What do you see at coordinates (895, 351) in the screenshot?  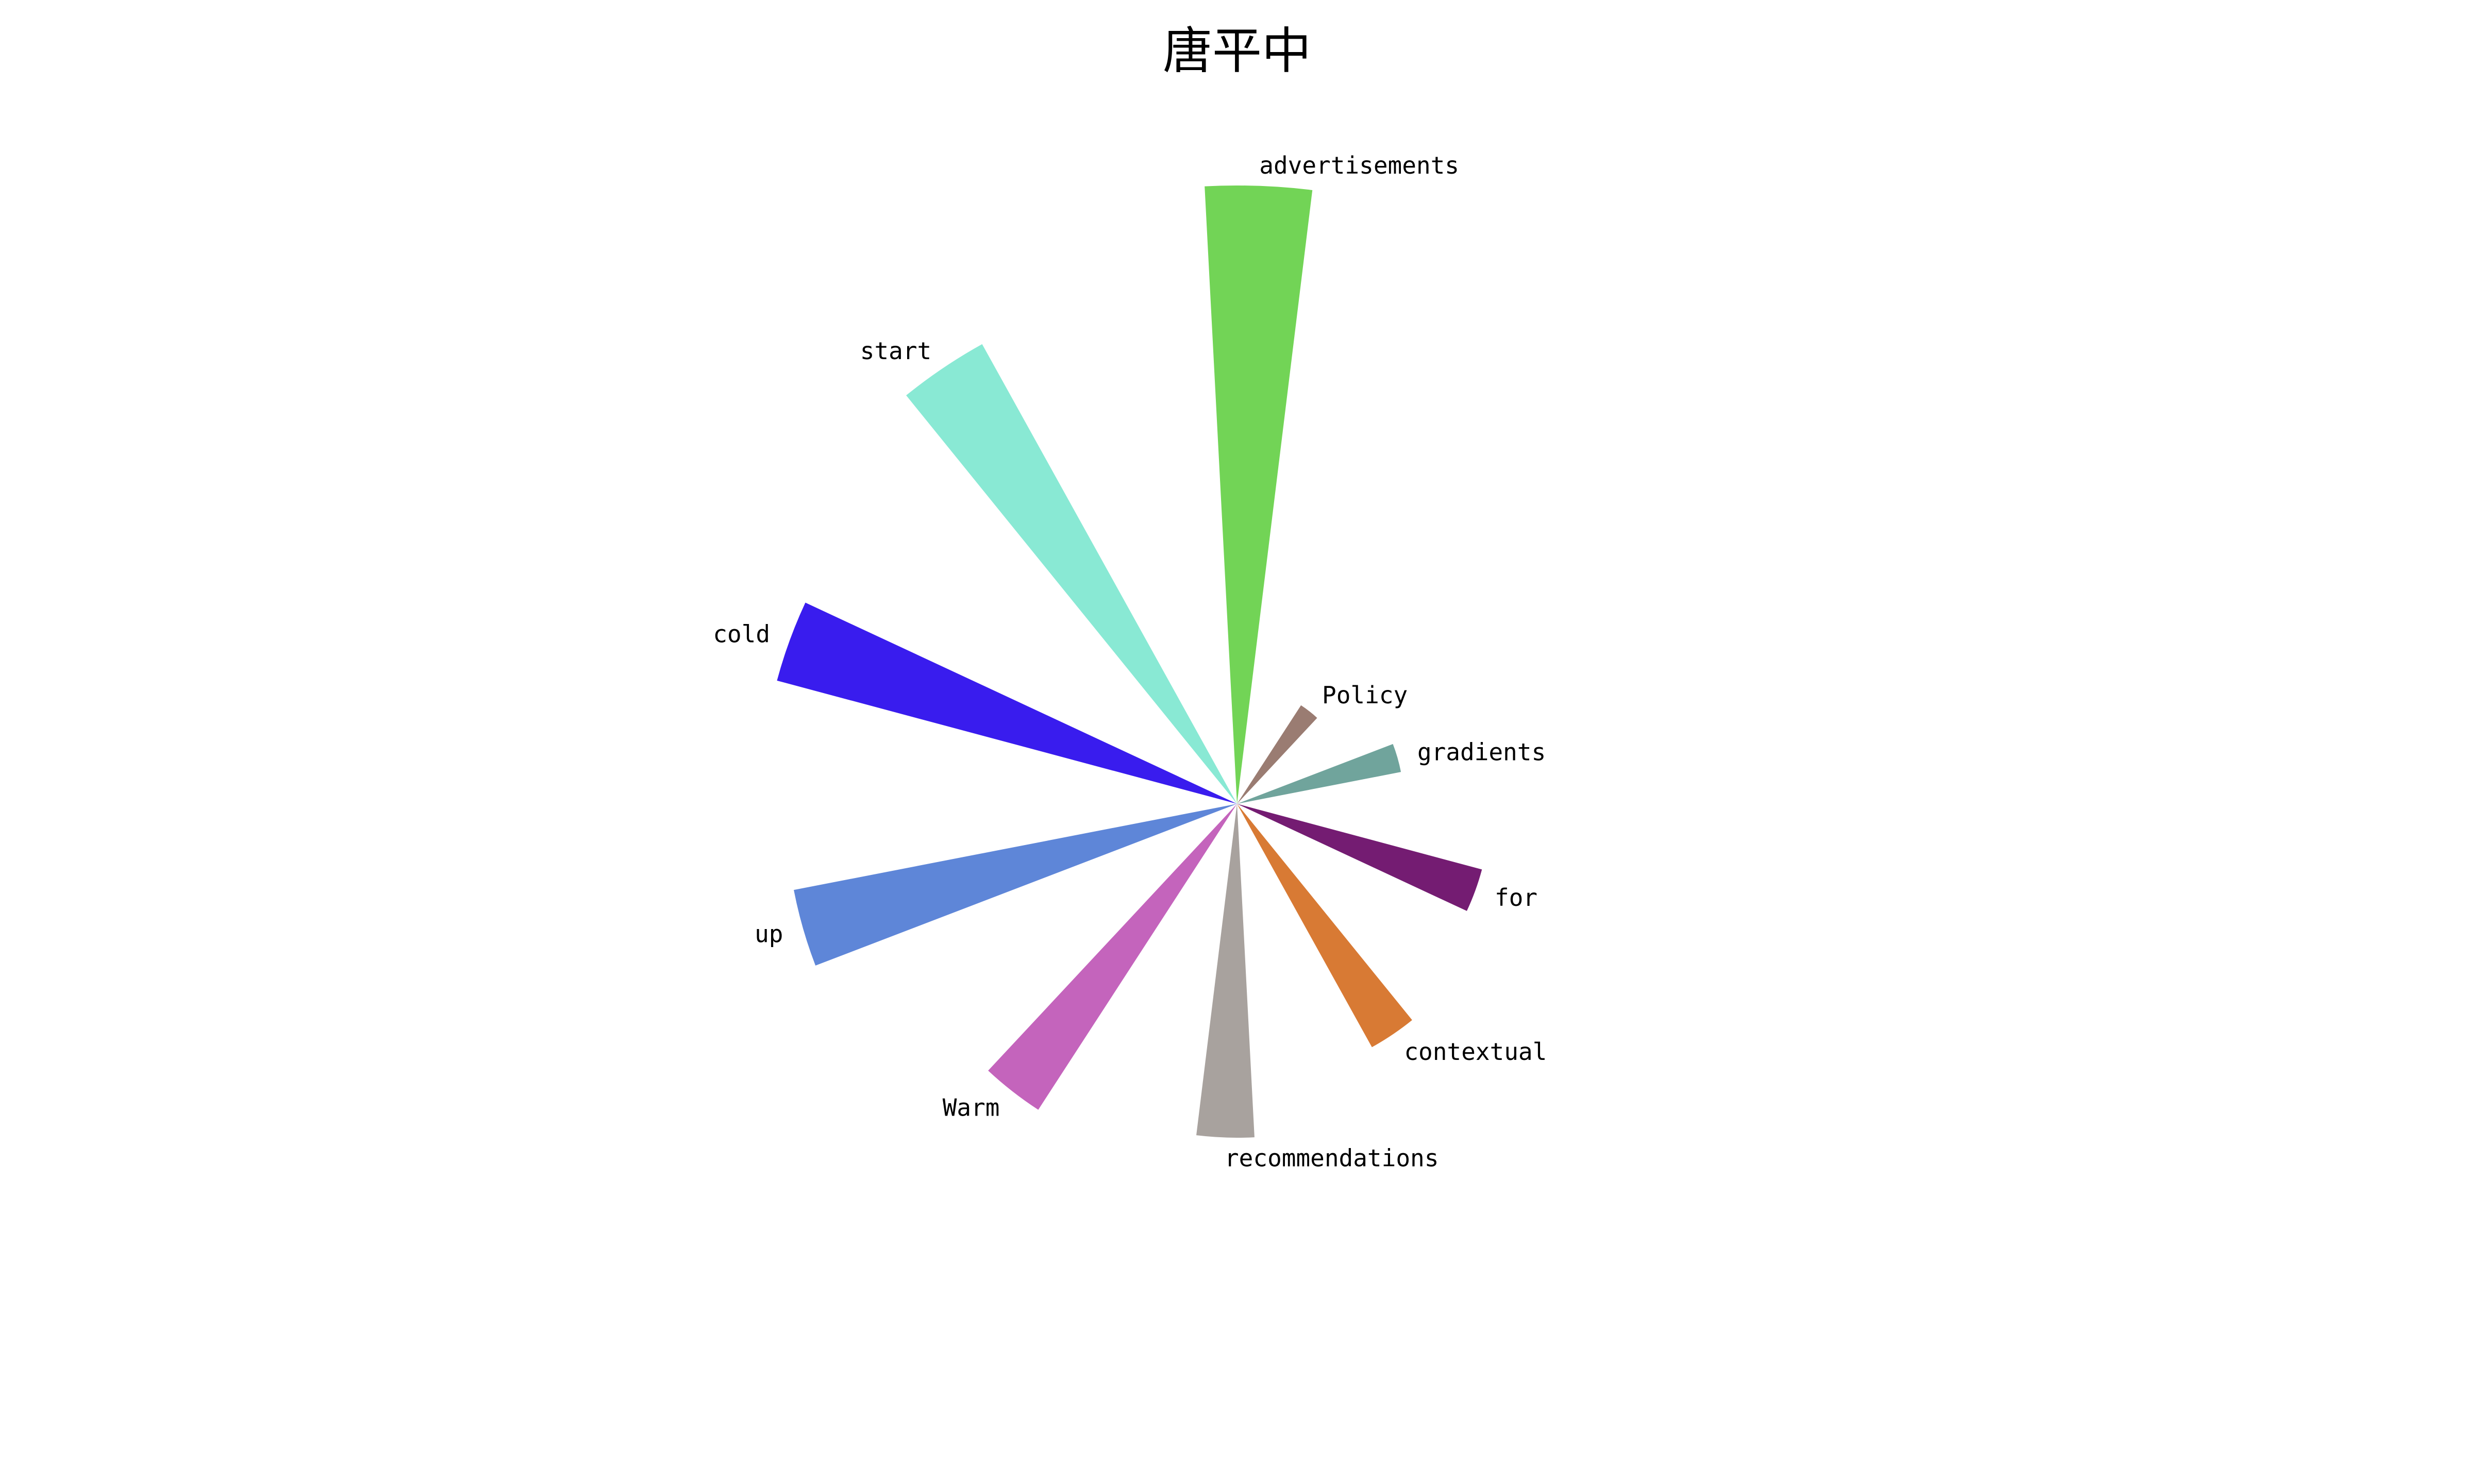 I see `slice-label-start: start` at bounding box center [895, 351].